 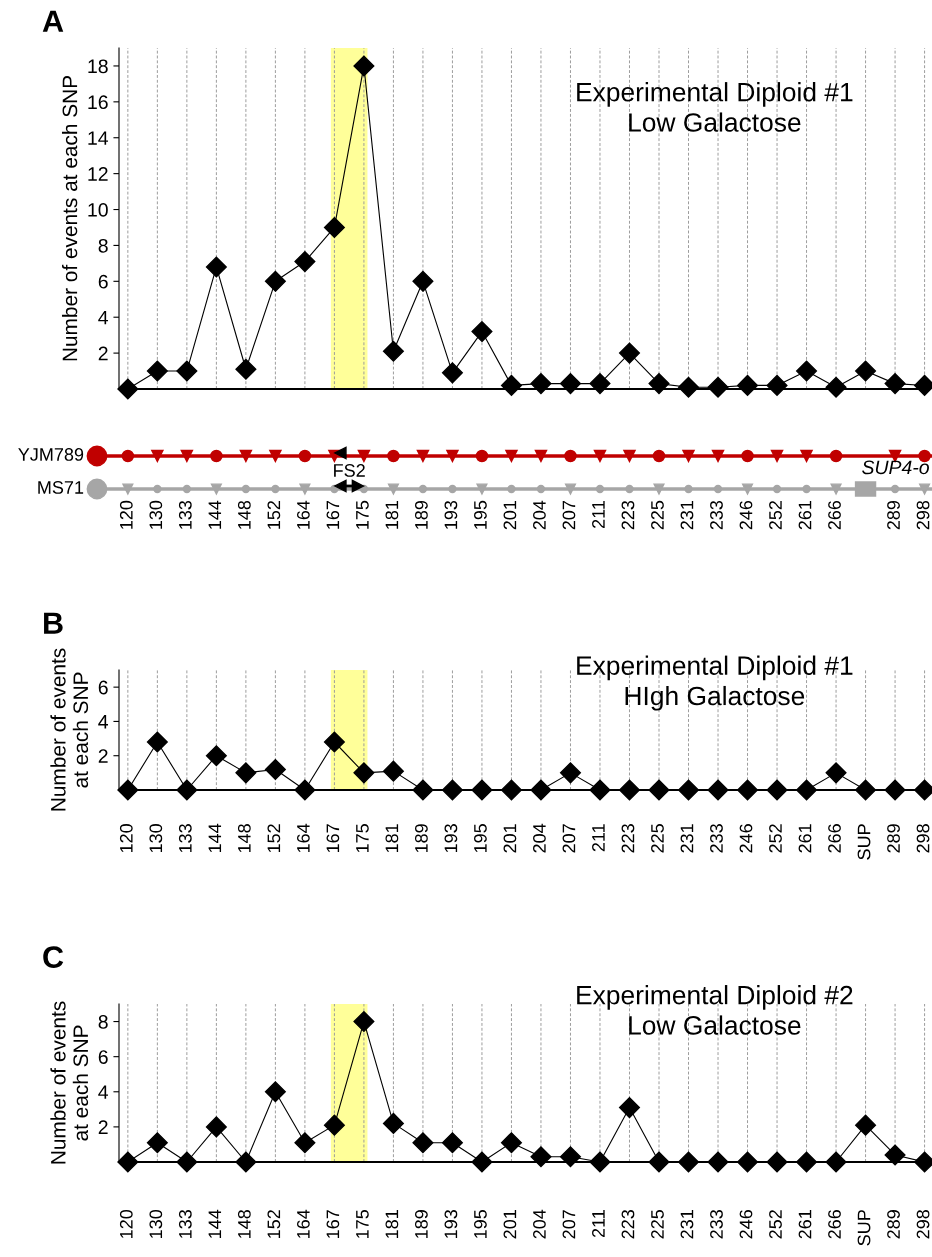 What do you see at coordinates (98, 138) in the screenshot?
I see `y-tick-label: 14` at bounding box center [98, 138].